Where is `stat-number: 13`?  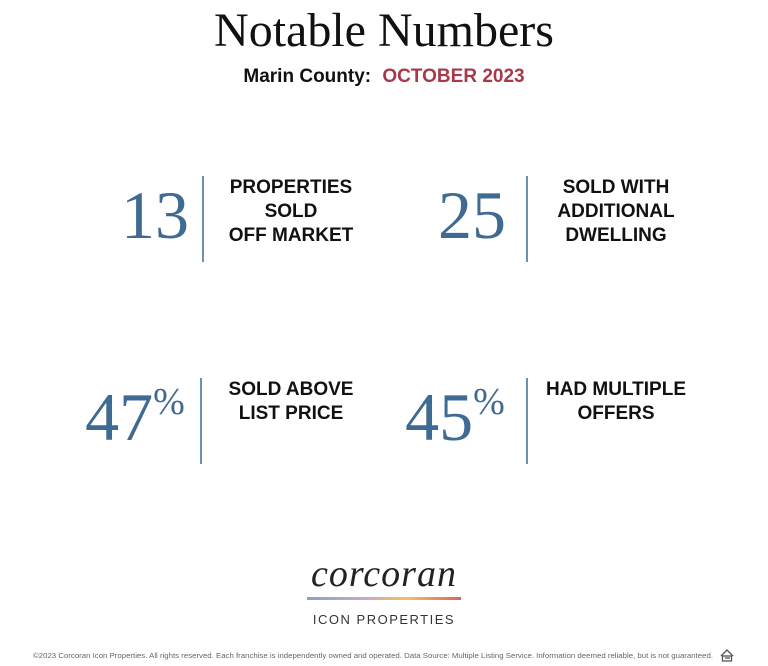 stat-number: 13 is located at coordinates (155, 215).